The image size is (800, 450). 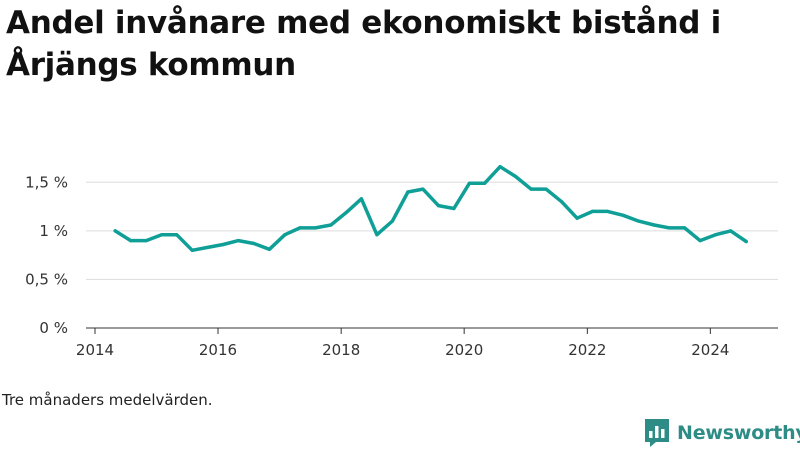 What do you see at coordinates (587, 350) in the screenshot?
I see `x-tick-label: 2022` at bounding box center [587, 350].